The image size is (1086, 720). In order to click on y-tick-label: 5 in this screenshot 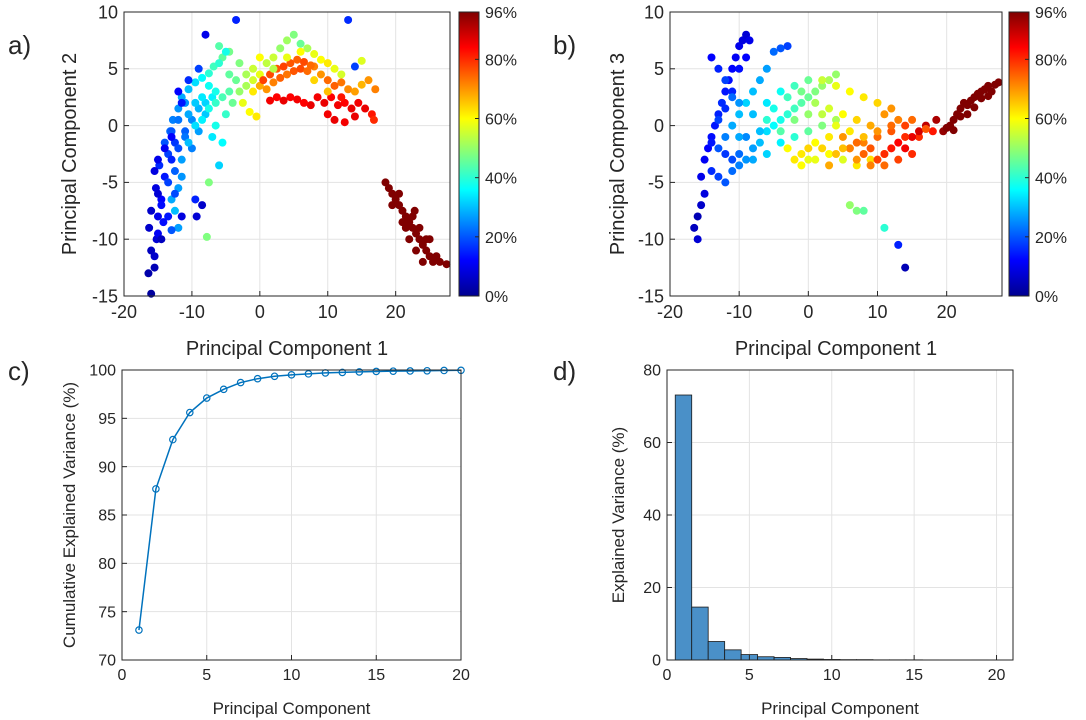, I will do `click(113, 69)`.